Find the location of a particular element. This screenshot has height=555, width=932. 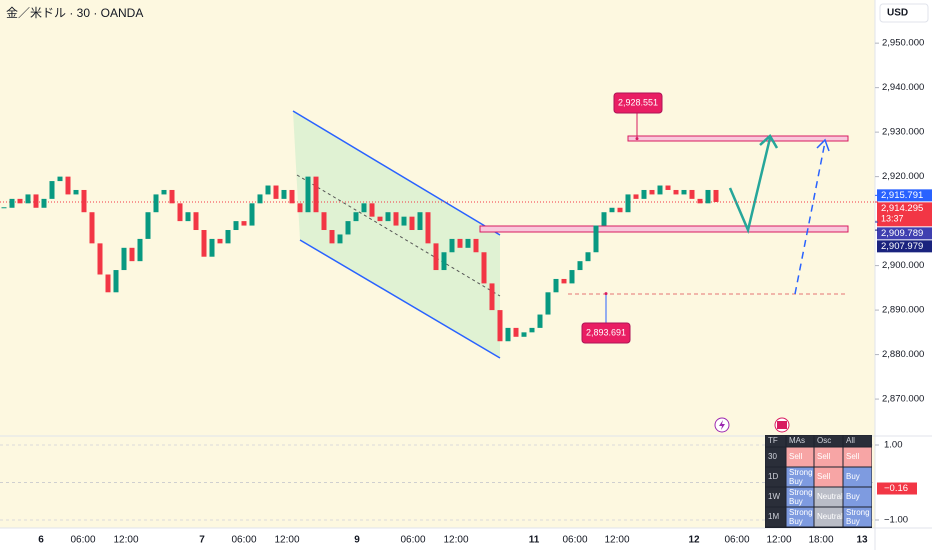

table-text: 1M is located at coordinates (773, 516).